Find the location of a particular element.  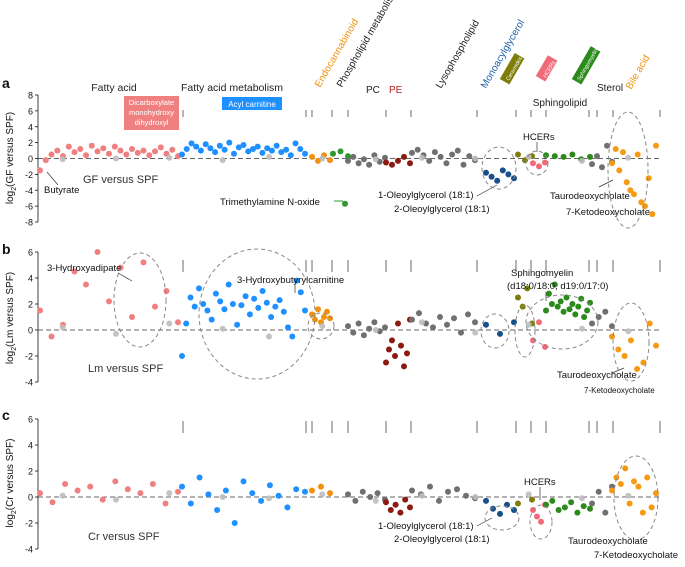

ellipse-c-hcers is located at coordinates (541, 522).